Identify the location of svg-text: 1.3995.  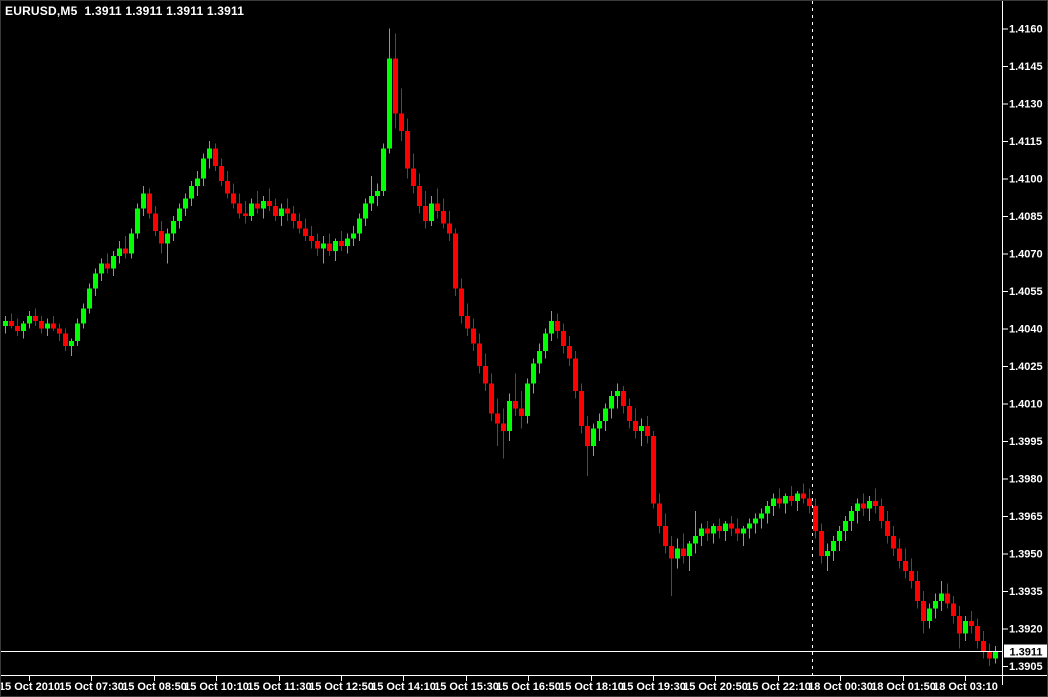
(1026, 442).